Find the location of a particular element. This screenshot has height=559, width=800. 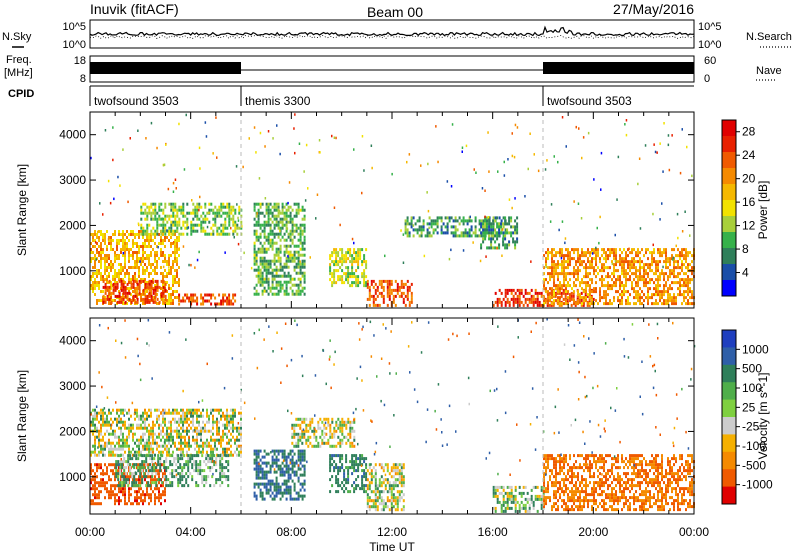

freq-tick-bottom: 8 is located at coordinates (83, 79).